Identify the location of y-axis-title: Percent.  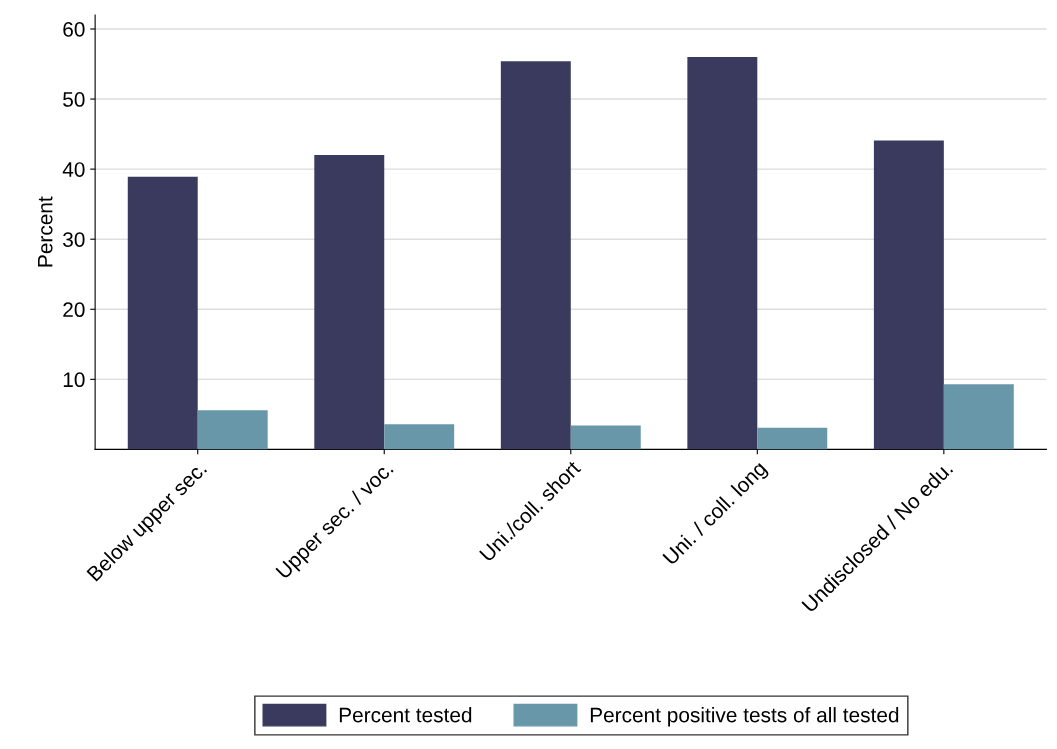
(45, 231).